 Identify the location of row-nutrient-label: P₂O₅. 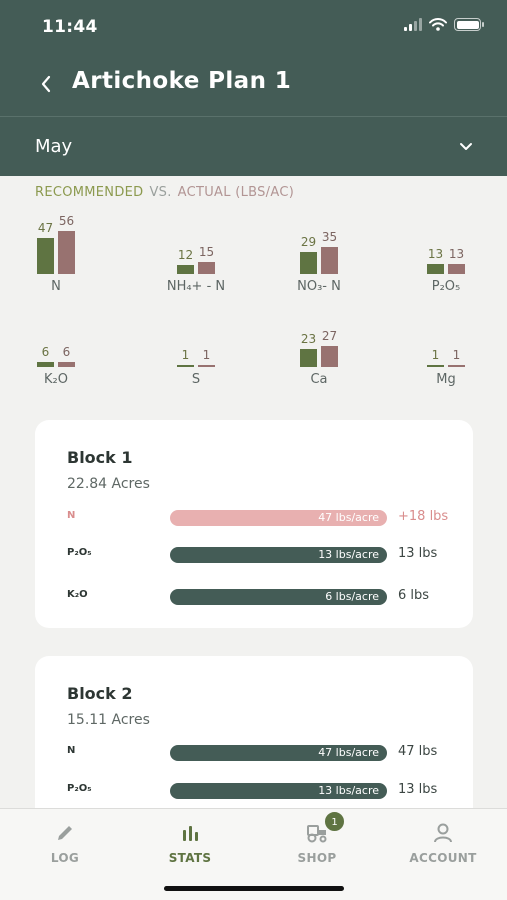
(79, 788).